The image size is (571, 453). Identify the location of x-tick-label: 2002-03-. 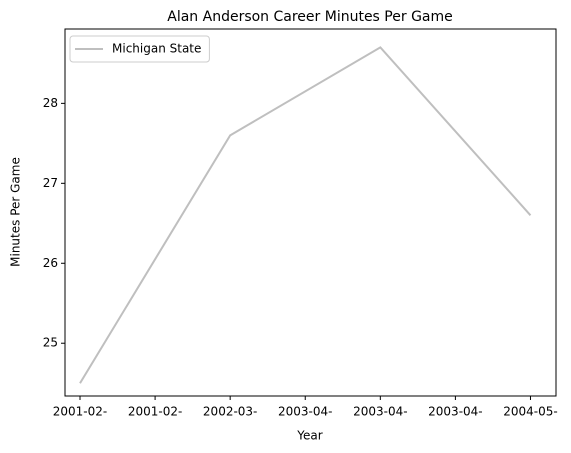
(230, 412).